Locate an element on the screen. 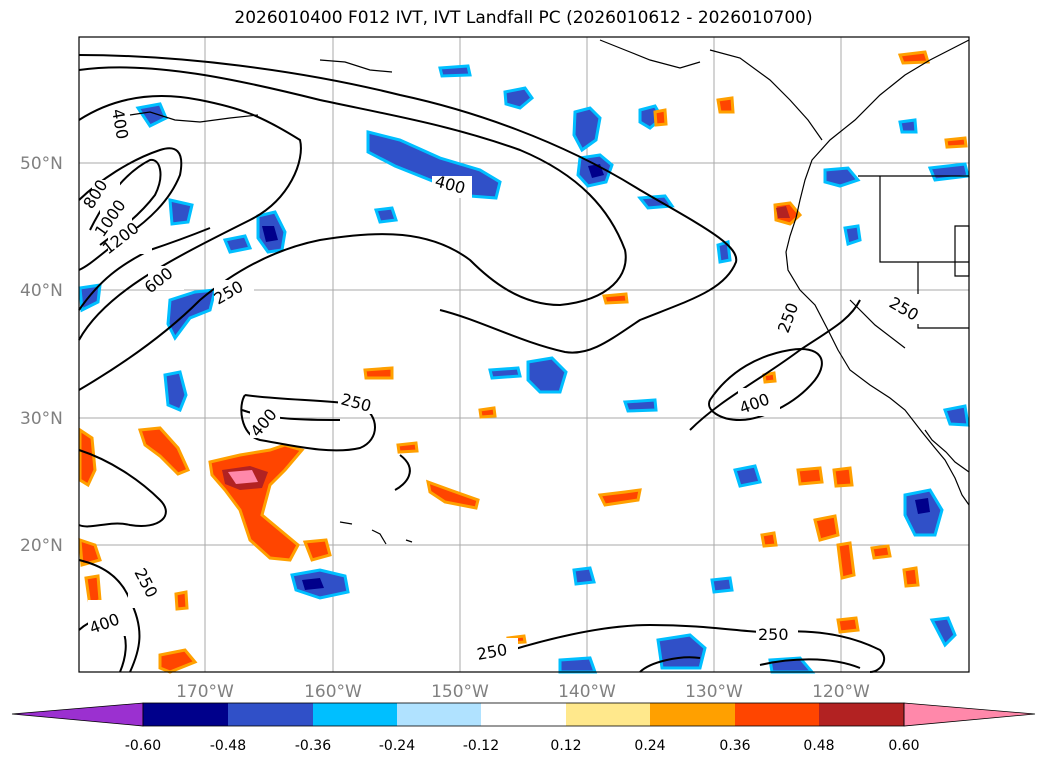  lon-label-160w: 160°W is located at coordinates (333, 692).